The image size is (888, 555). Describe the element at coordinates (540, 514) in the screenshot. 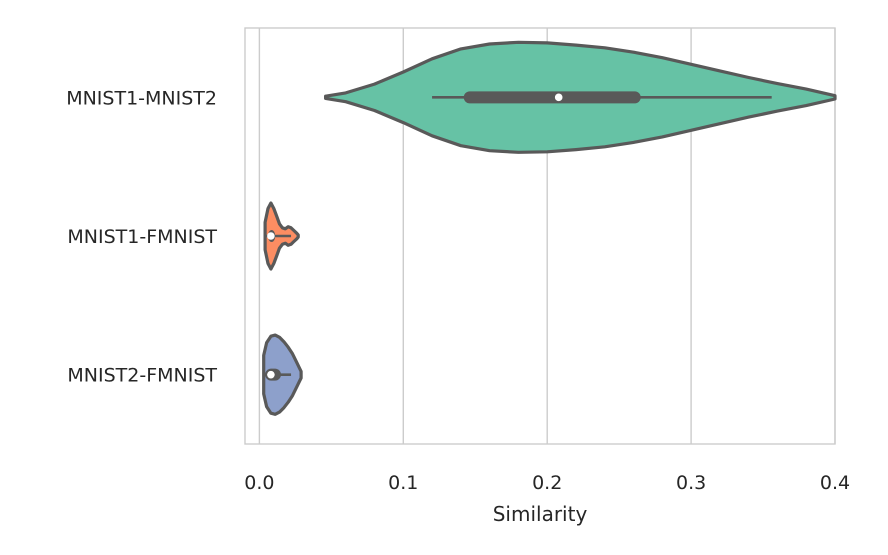

I see `x-axis-label: Similarity` at that location.